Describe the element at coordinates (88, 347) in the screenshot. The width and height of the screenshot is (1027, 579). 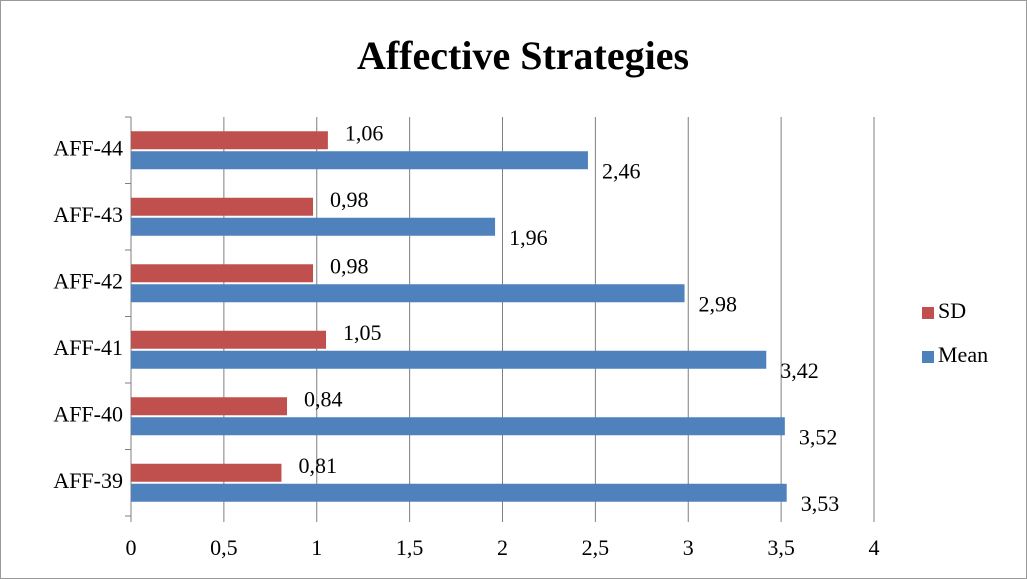
I see `y-tick-label: AFF-41` at that location.